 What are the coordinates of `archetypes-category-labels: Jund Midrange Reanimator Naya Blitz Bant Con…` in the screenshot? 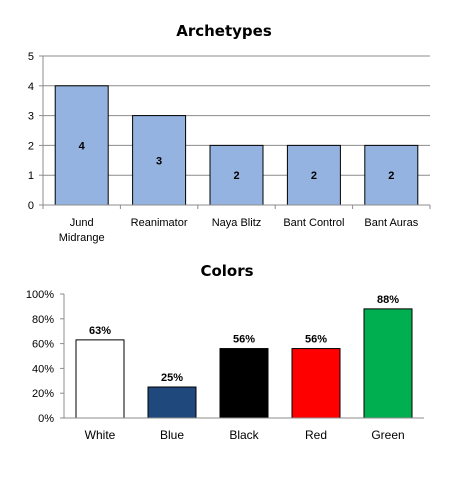 It's located at (239, 230).